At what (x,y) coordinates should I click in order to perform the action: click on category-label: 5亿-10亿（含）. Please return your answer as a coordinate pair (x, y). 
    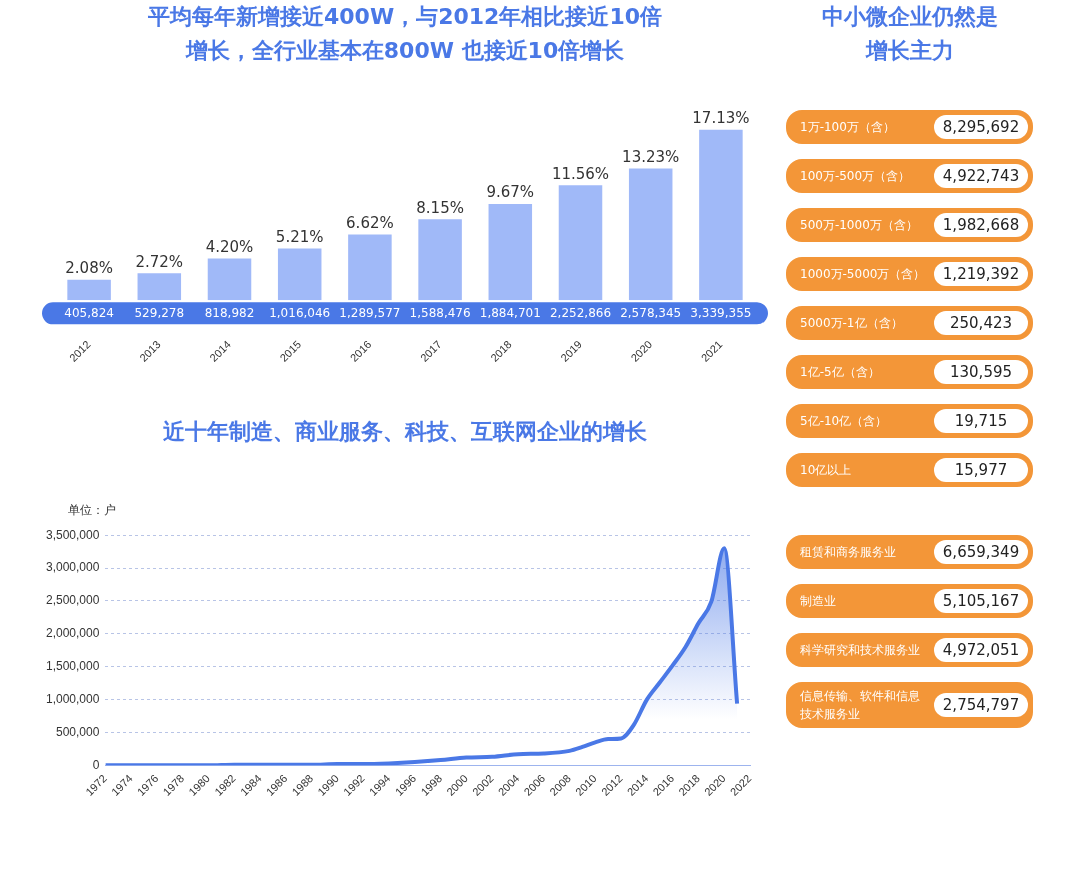
    Looking at the image, I should click on (844, 421).